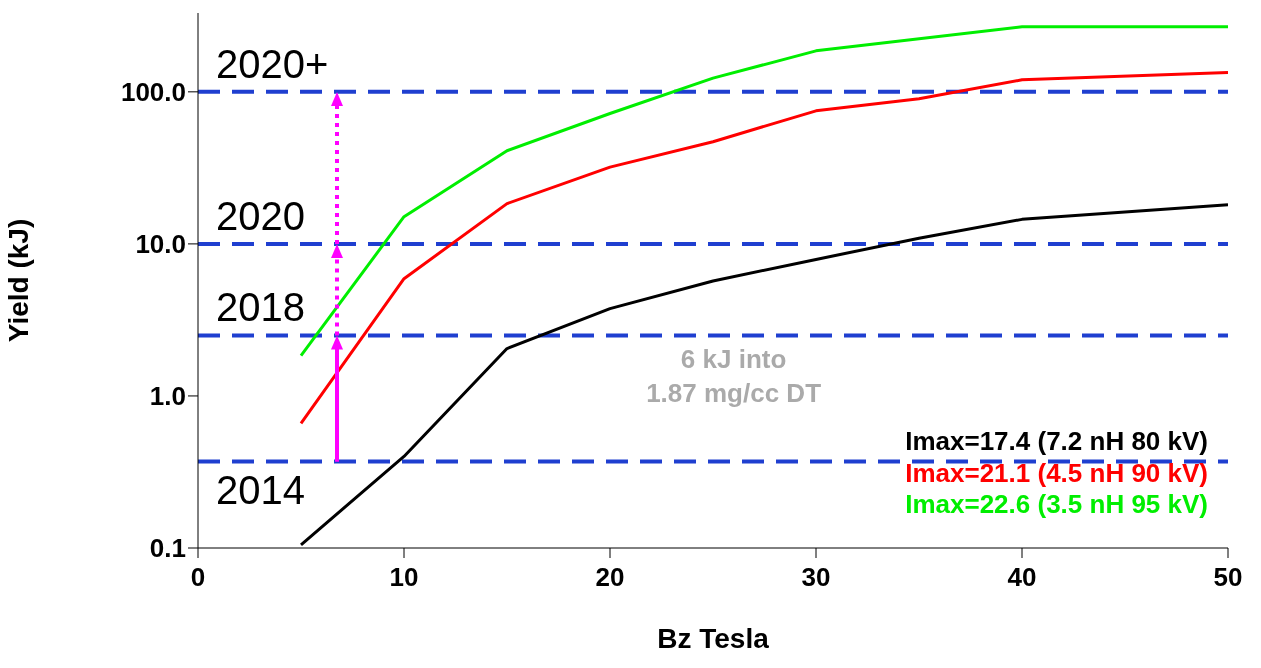  What do you see at coordinates (1056, 442) in the screenshot?
I see `text: Imax=17.4 (7.2 nH 80 kV)` at bounding box center [1056, 442].